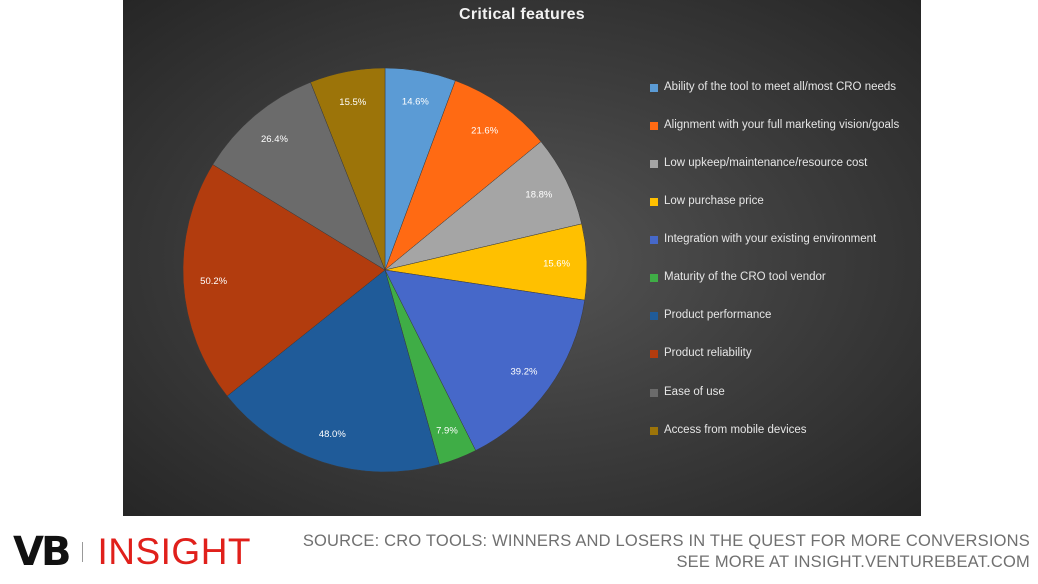  What do you see at coordinates (556, 264) in the screenshot?
I see `data-label-low-purchase-price: 15.6%` at bounding box center [556, 264].